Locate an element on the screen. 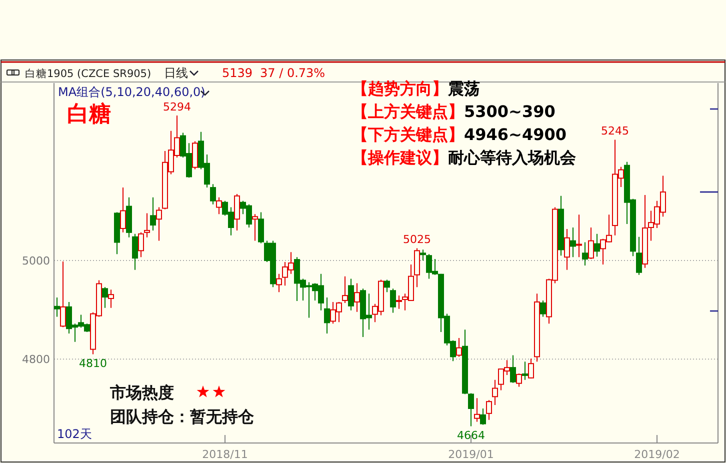 This screenshot has height=463, width=726. y-tick-label: 5000 is located at coordinates (36, 261).